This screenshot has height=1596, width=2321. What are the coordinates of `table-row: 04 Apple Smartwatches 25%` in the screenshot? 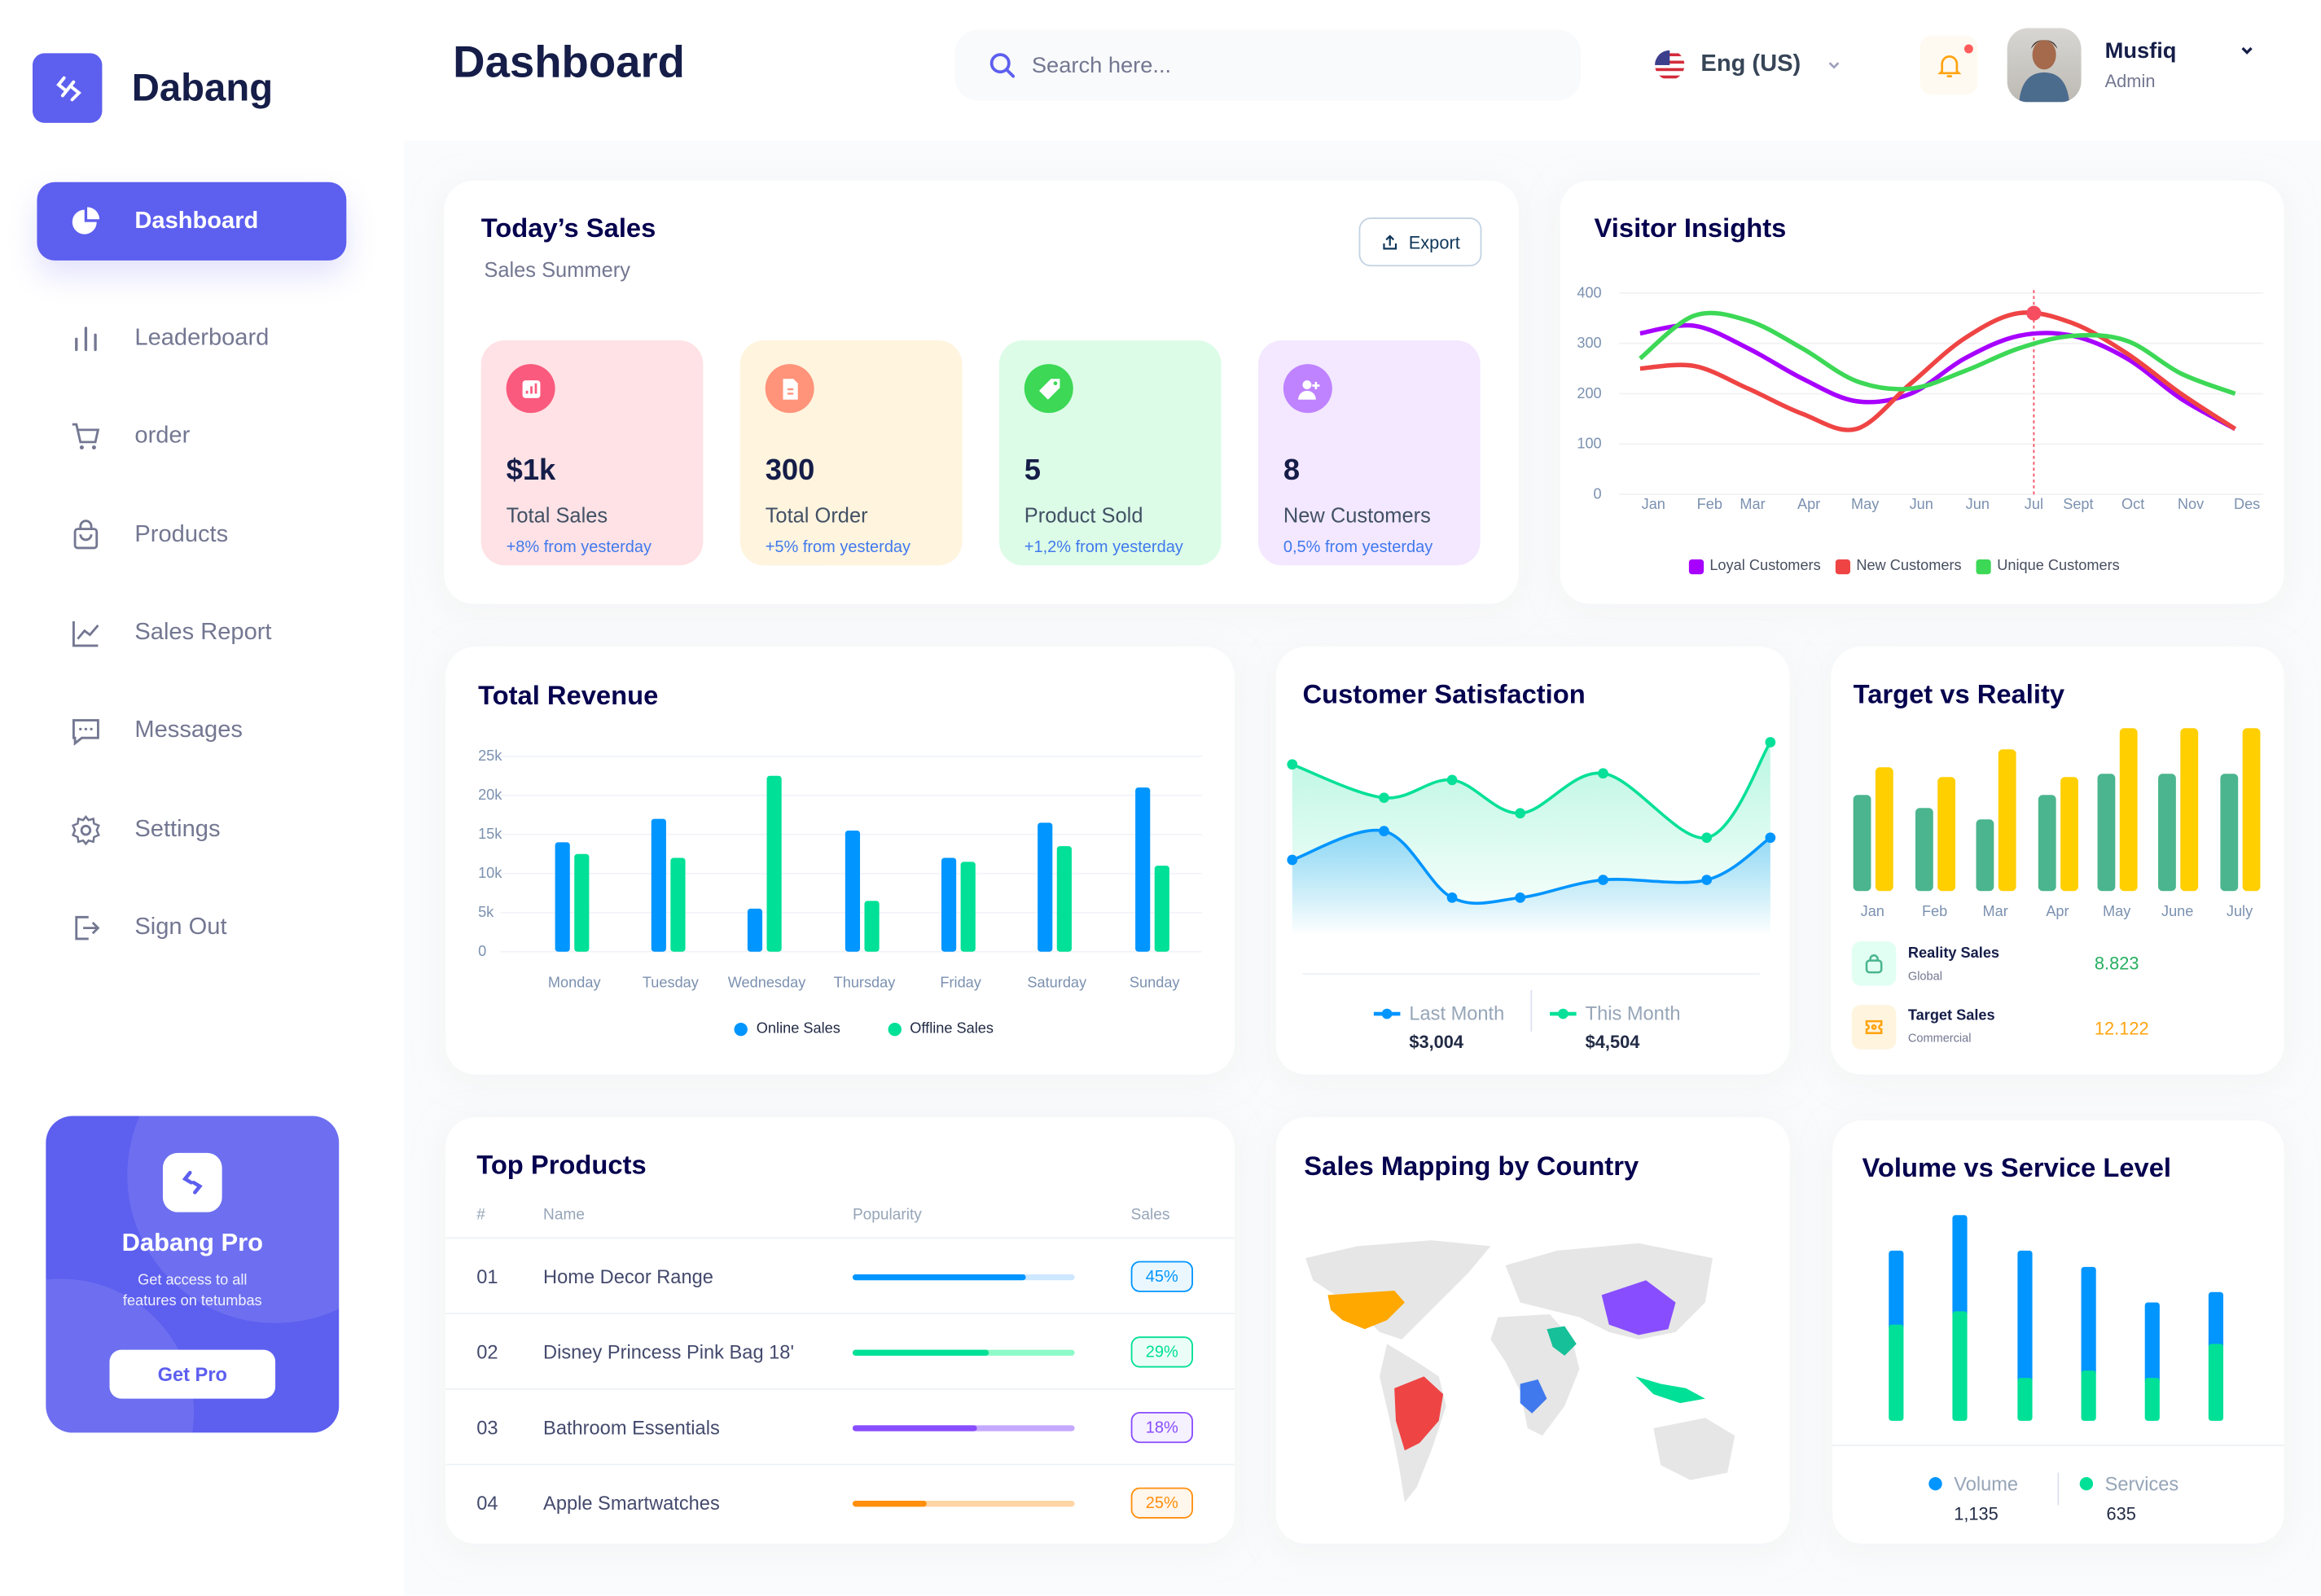 It's located at (840, 1501).